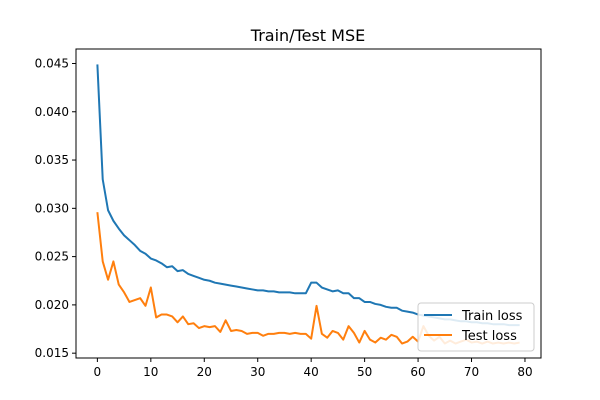 The image size is (600, 400). I want to click on legend-label-train-loss: Train loss, so click(492, 316).